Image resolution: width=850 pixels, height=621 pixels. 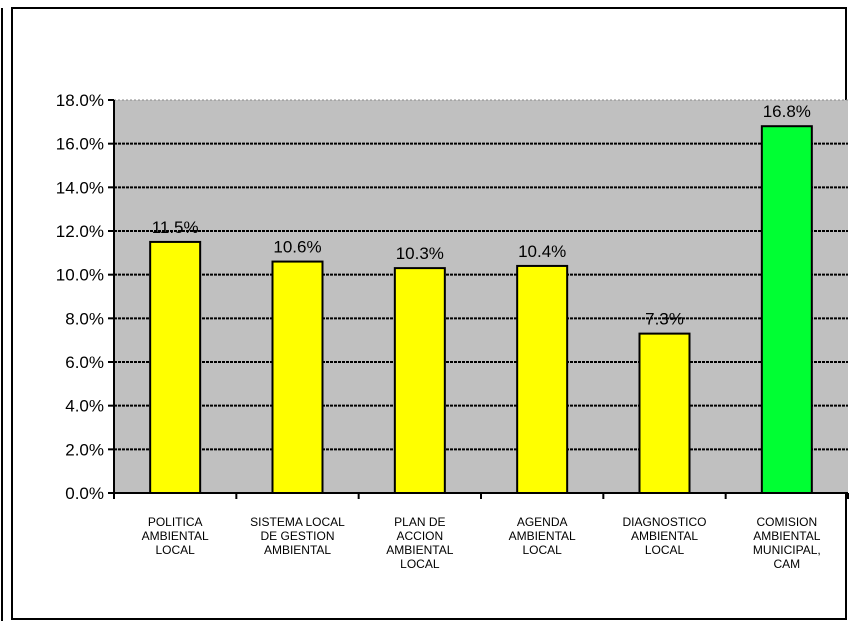 What do you see at coordinates (542, 536) in the screenshot?
I see `category-label-3: AGENDA AMBIENTAL LOCAL` at bounding box center [542, 536].